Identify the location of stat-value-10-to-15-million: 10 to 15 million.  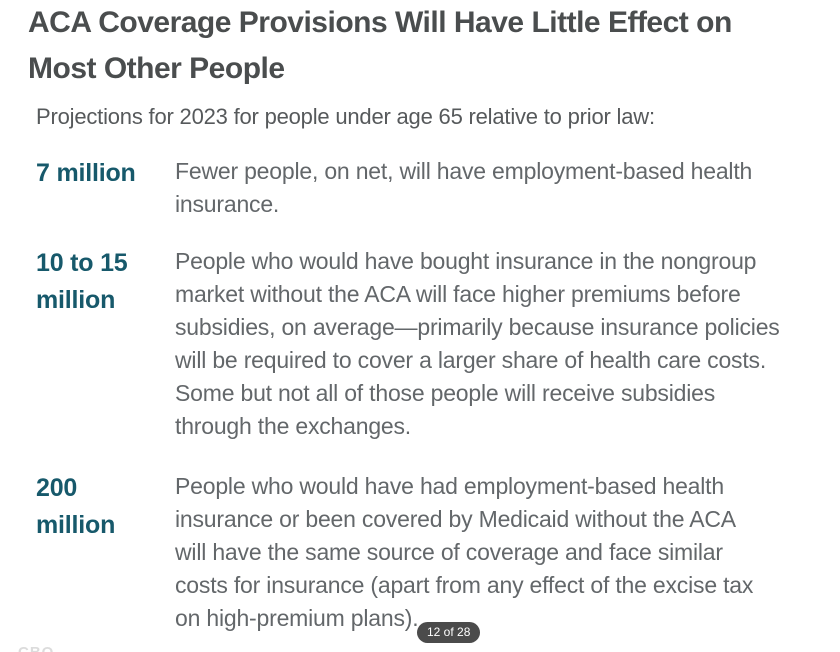
(82, 281).